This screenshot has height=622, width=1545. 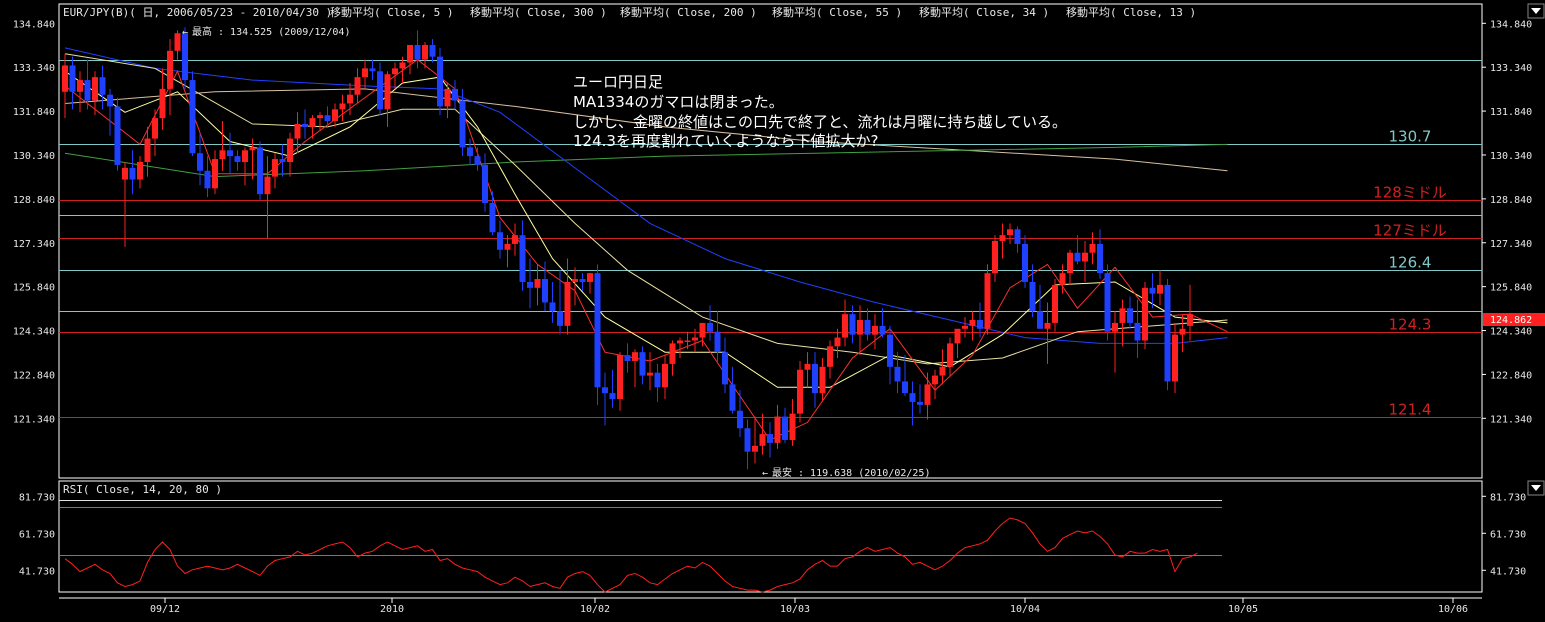 What do you see at coordinates (271, 31) in the screenshot?
I see `high-marker-label: 最高 : 134.525 (2009/12/04)` at bounding box center [271, 31].